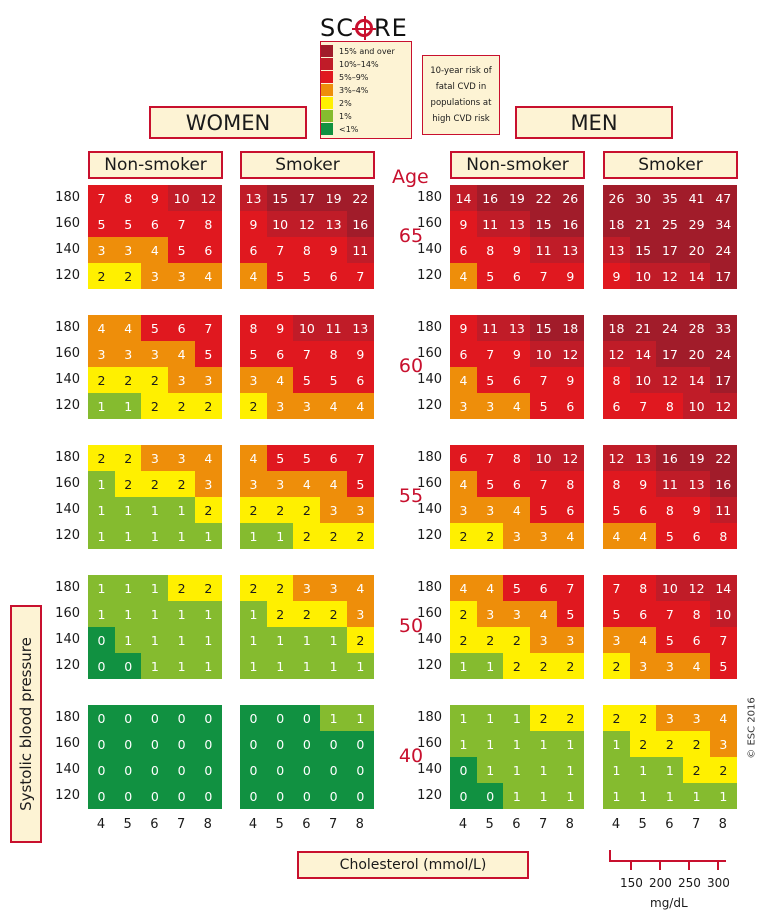 Image resolution: width=768 pixels, height=918 pixels. Describe the element at coordinates (360, 250) in the screenshot. I see `risk-cell: 11` at that location.